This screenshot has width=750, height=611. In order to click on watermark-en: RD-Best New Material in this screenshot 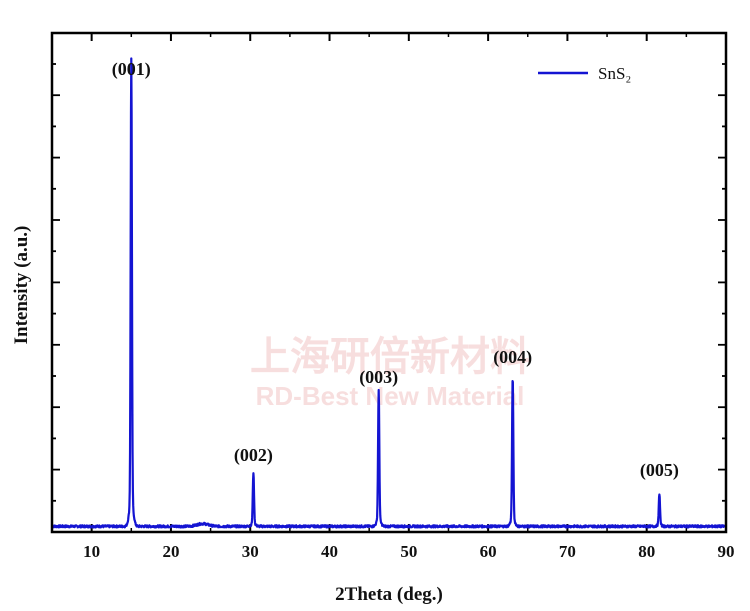, I will do `click(390, 396)`.